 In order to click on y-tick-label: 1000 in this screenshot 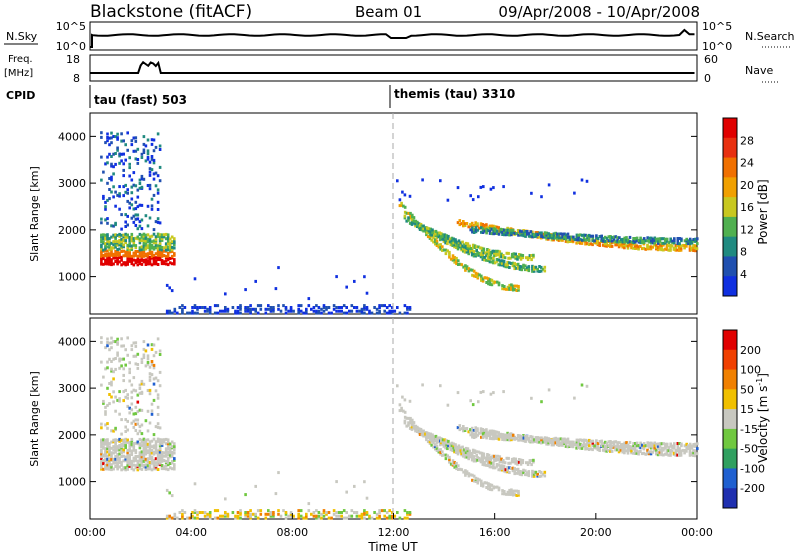, I will do `click(72, 277)`.